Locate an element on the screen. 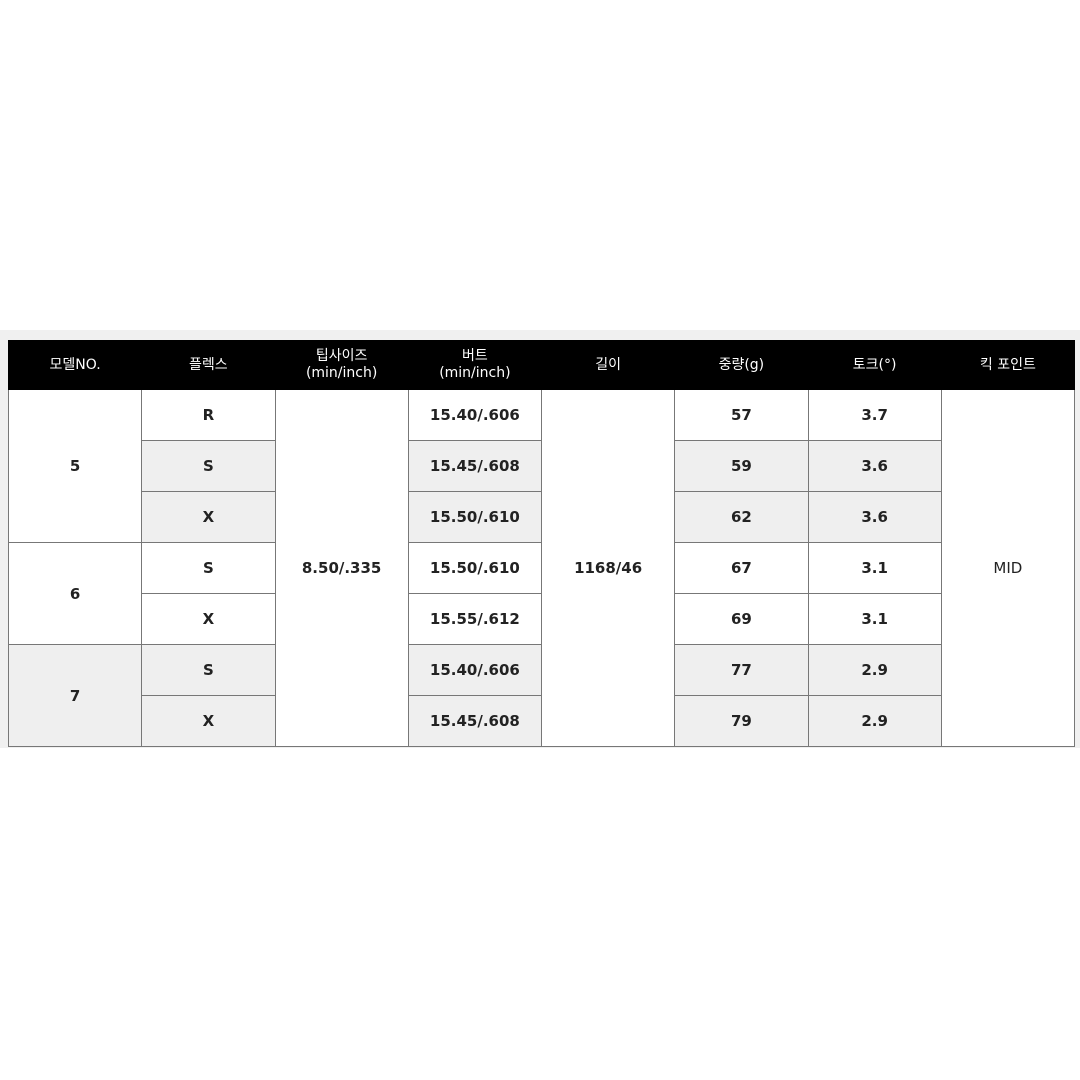 The width and height of the screenshot is (1080, 1080). weight-cell: 59 is located at coordinates (741, 466).